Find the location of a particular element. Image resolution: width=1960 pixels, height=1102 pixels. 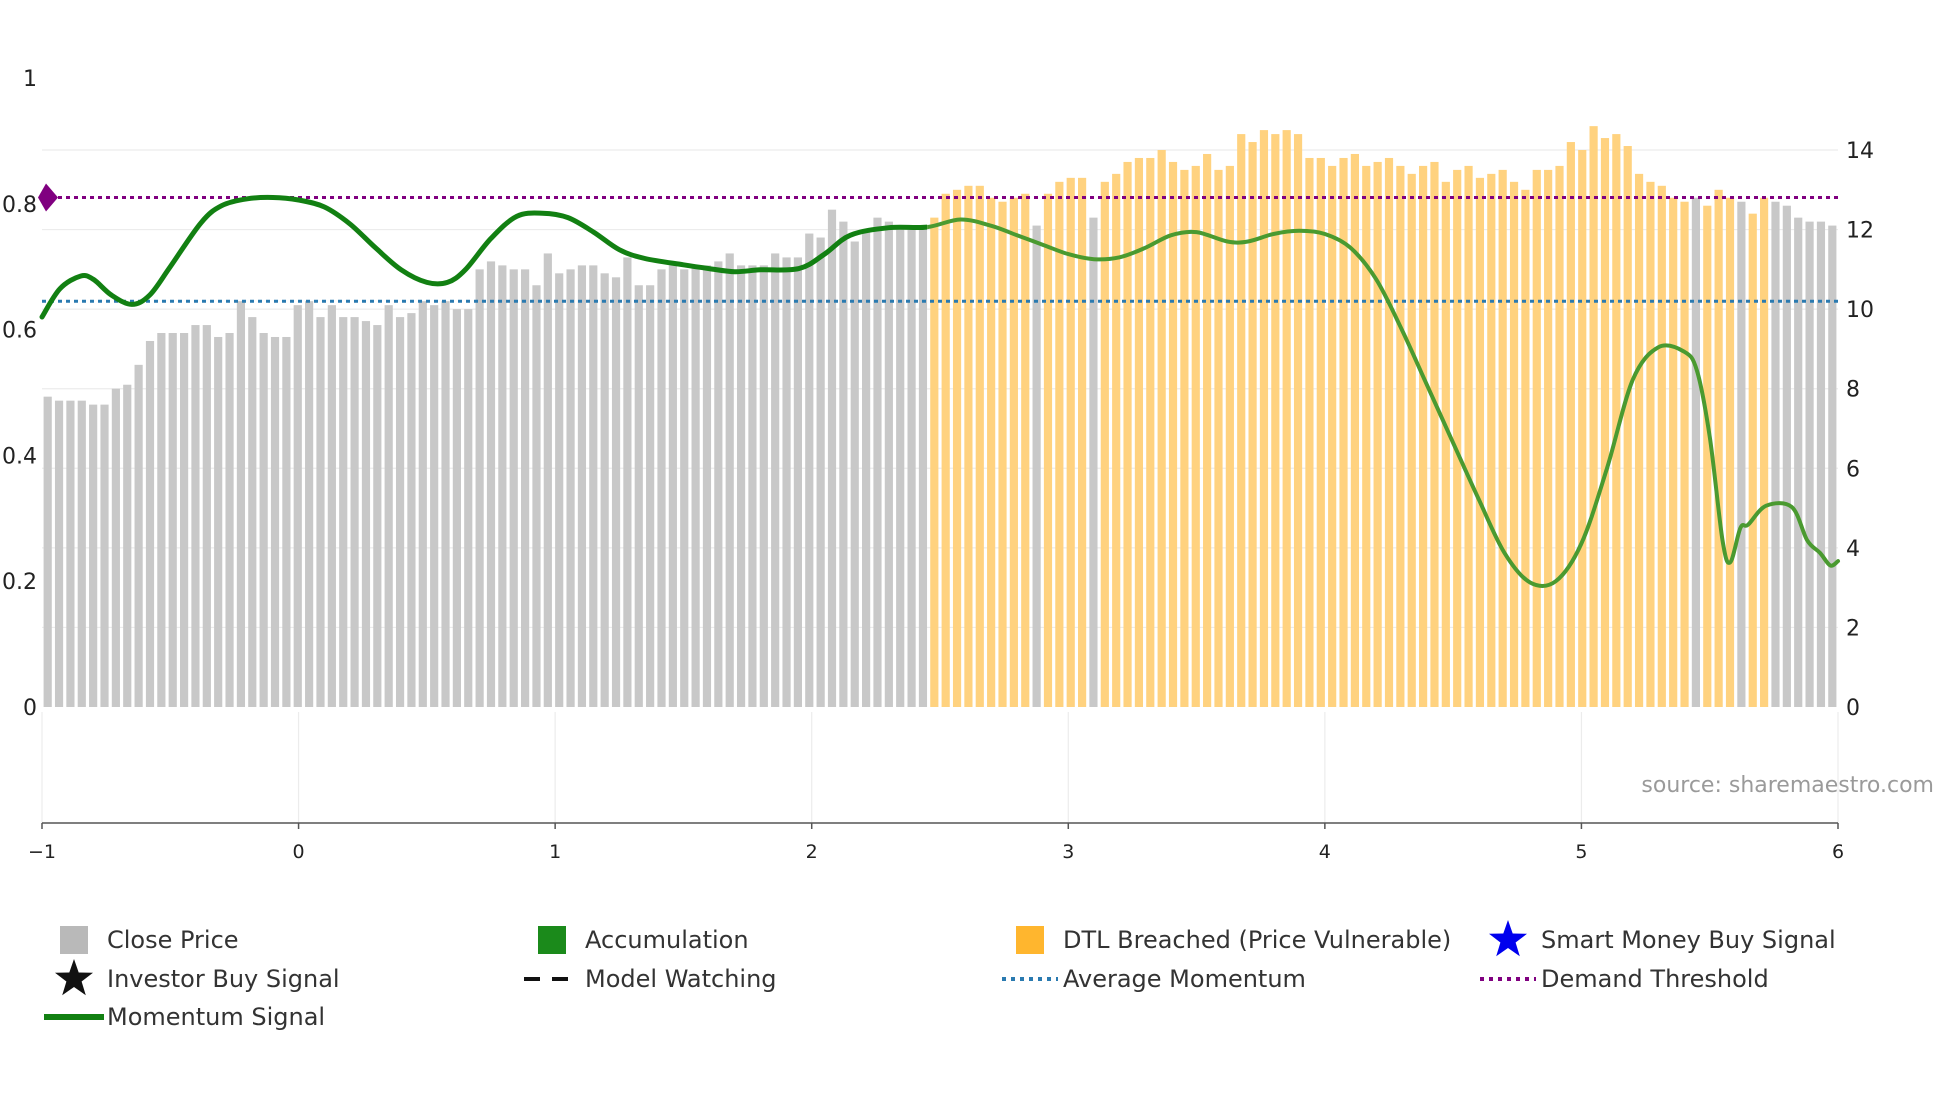

legend-item: Average Momentum is located at coordinates (1154, 979).